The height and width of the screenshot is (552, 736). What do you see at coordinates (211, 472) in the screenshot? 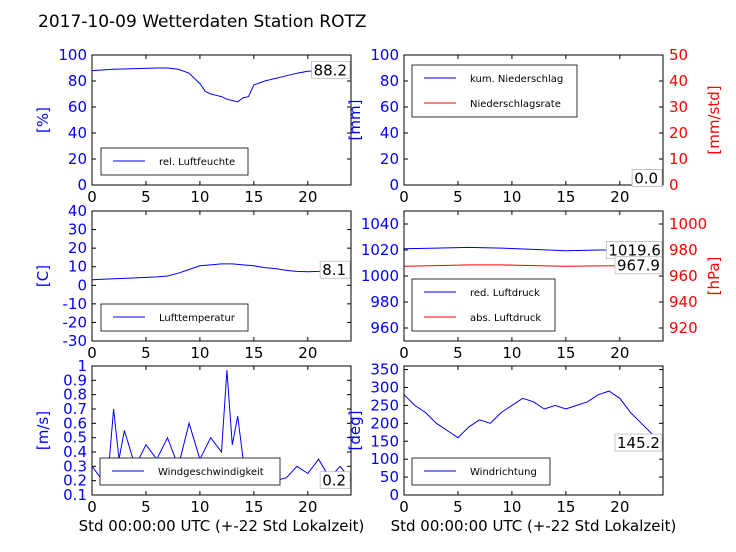
I see `legend-entry: Windgeschwindigkeit` at bounding box center [211, 472].